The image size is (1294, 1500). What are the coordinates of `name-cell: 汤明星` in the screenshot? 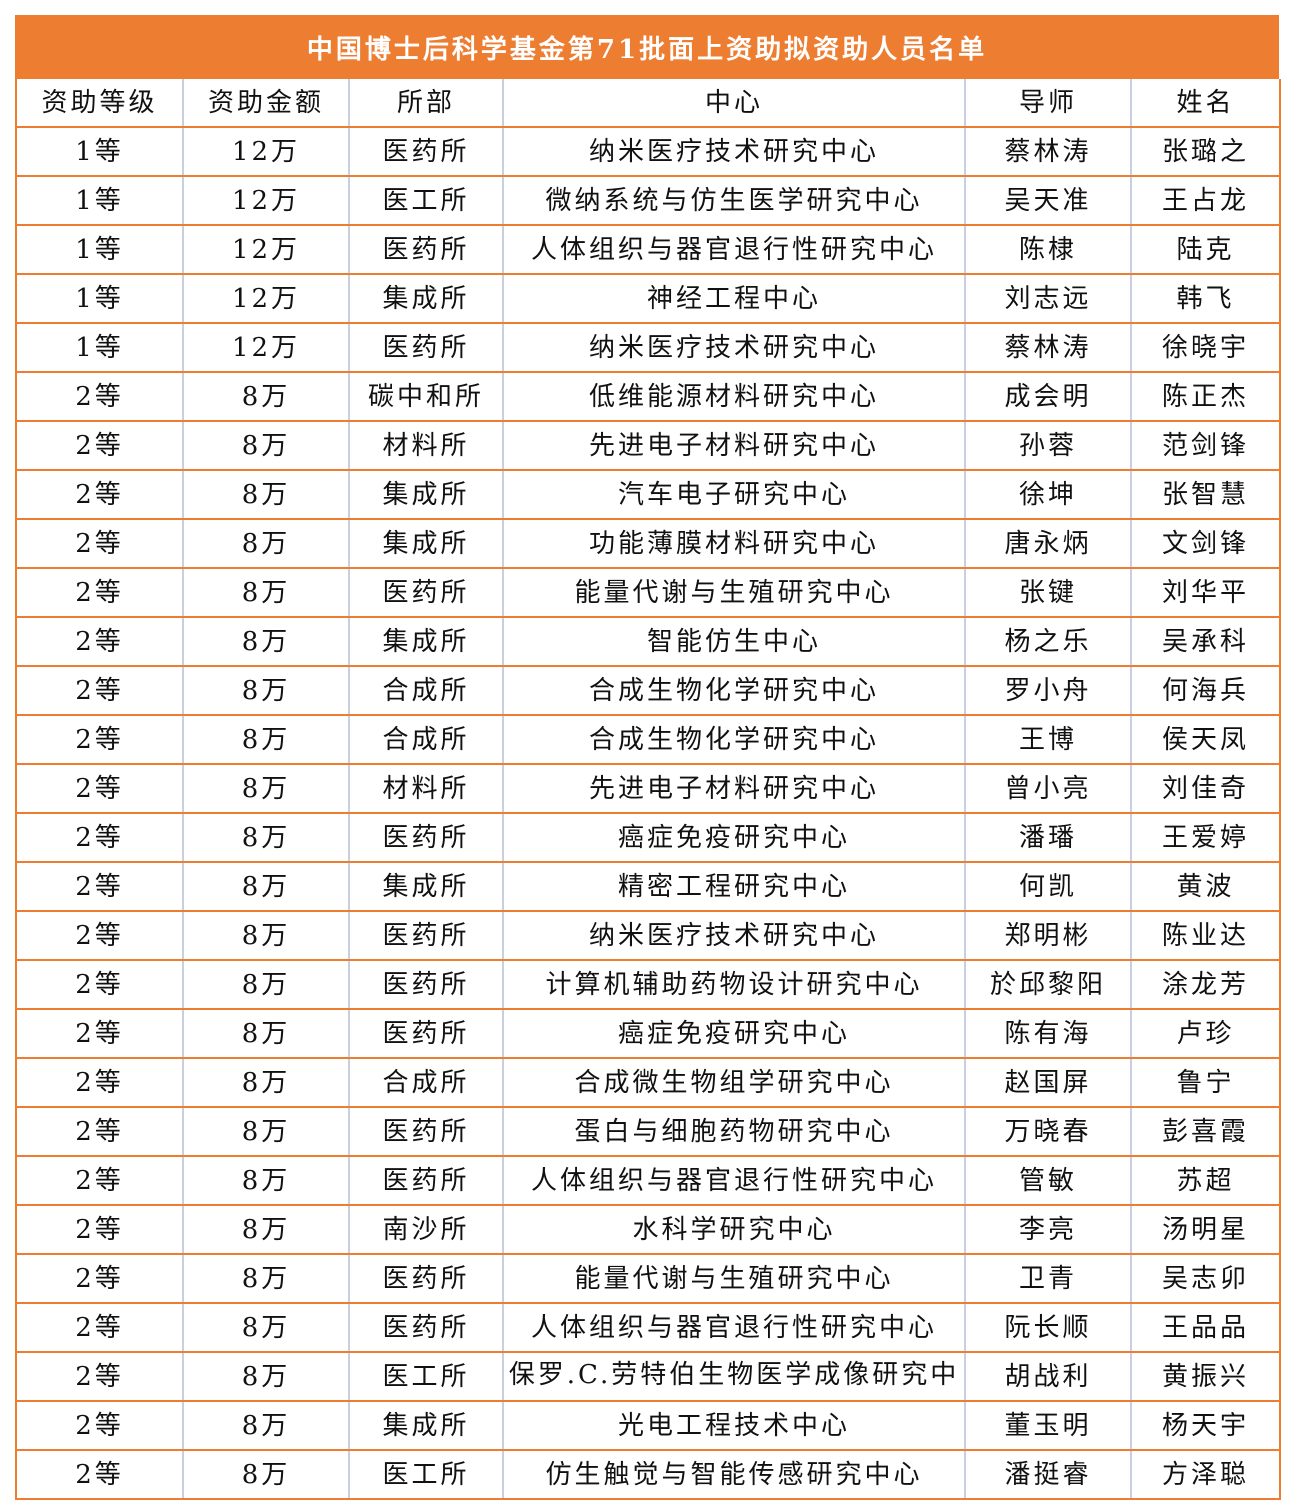 It's located at (1205, 1229).